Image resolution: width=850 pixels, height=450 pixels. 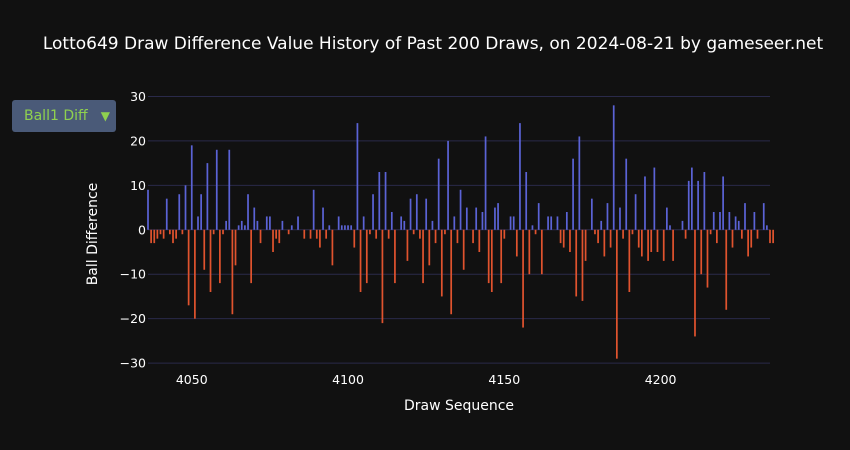 I want to click on y-tick-label: 30, so click(x=138, y=96).